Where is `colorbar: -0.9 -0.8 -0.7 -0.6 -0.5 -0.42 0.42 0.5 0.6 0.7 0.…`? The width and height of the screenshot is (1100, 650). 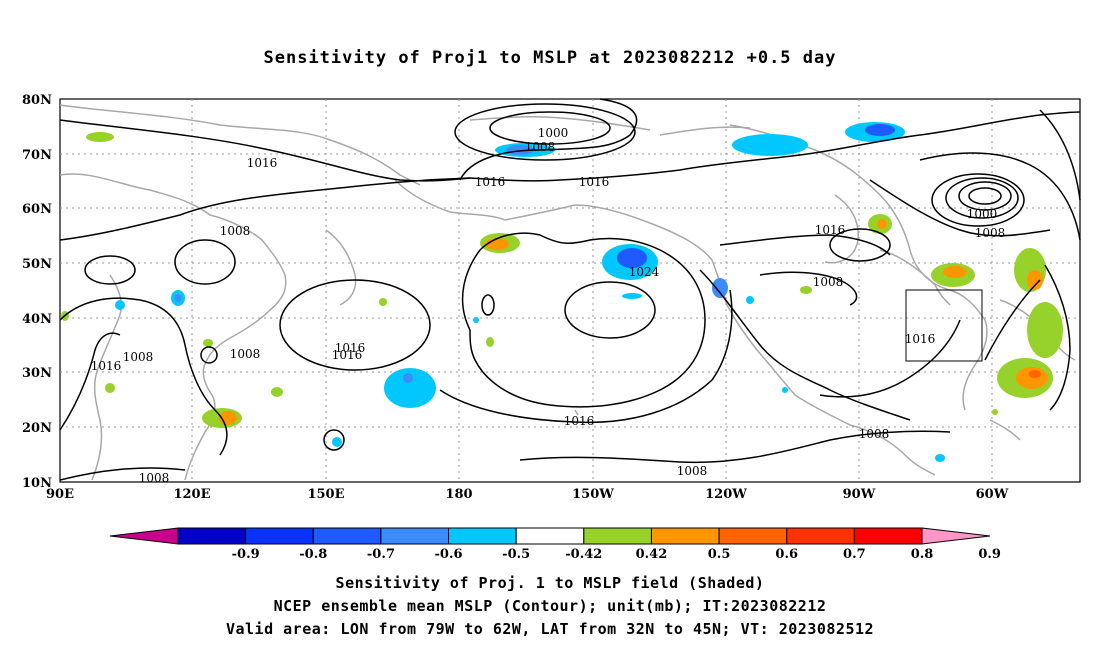
colorbar: -0.9 -0.8 -0.7 -0.6 -0.5 -0.42 0.42 0.5 0.6 0.7 0.… is located at coordinates (555, 544).